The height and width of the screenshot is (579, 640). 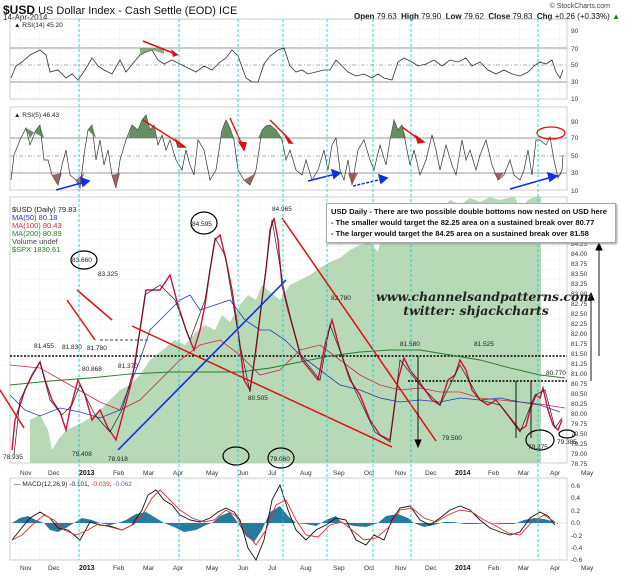 What do you see at coordinates (582, 16) in the screenshot?
I see `chg-value: +0.26 (+0.33%)` at bounding box center [582, 16].